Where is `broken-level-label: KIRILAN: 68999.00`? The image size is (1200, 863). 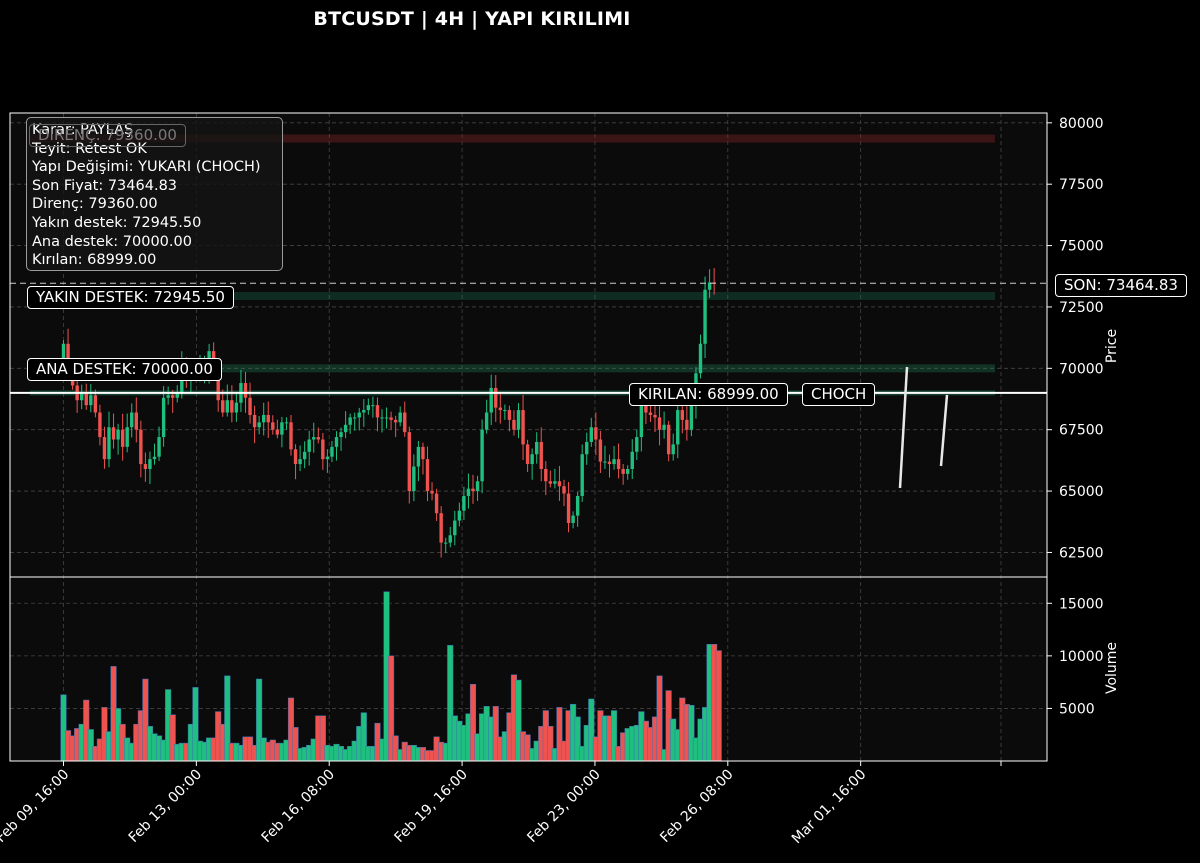
broken-level-label: KIRILAN: 68999.00 is located at coordinates (708, 394).